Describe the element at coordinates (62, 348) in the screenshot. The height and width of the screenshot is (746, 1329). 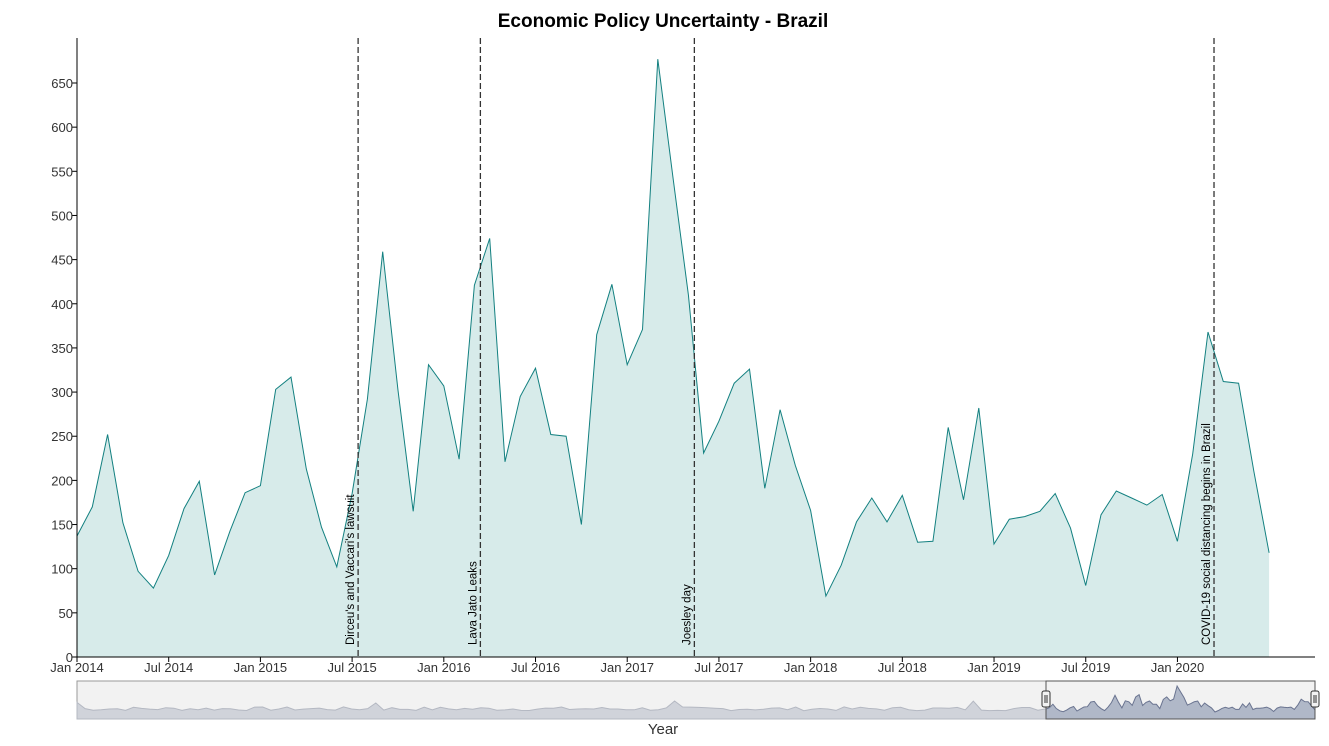
I see `y-tick-label: 350` at that location.